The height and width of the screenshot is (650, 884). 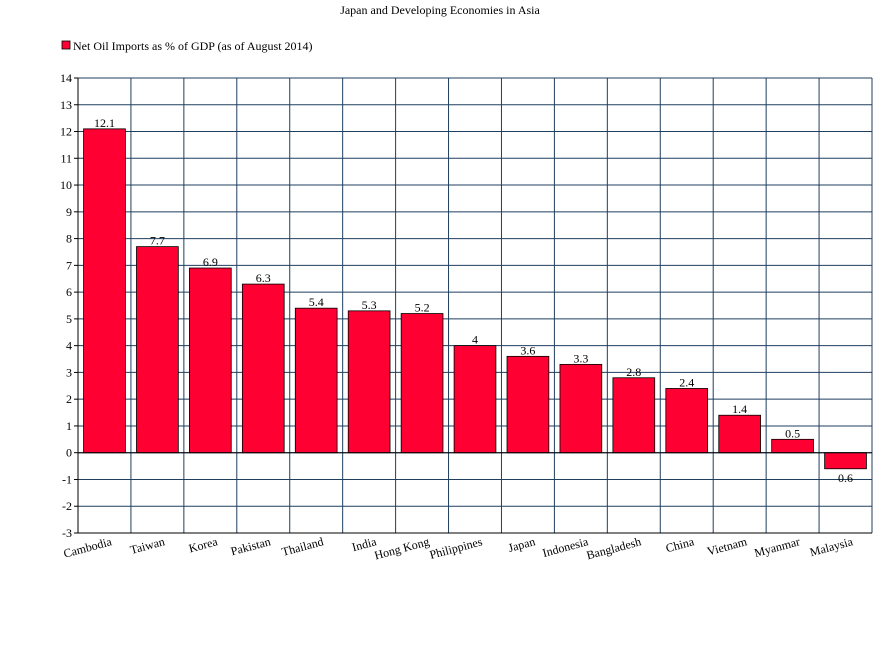 What do you see at coordinates (69, 292) in the screenshot?
I see `y-tick-label: 6` at bounding box center [69, 292].